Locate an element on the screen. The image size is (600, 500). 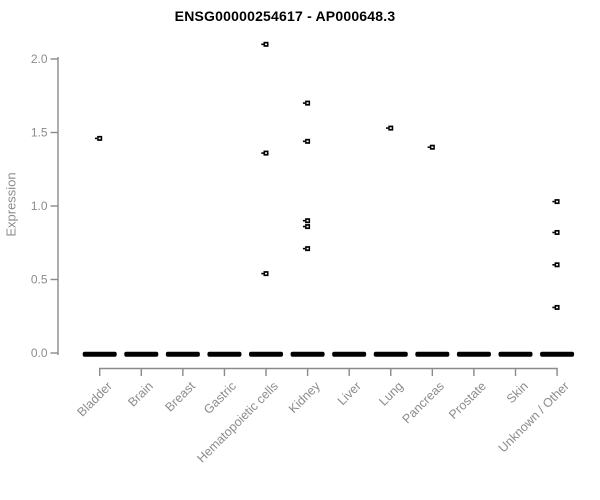
y-tick-label: 2.0 is located at coordinates (39, 59).